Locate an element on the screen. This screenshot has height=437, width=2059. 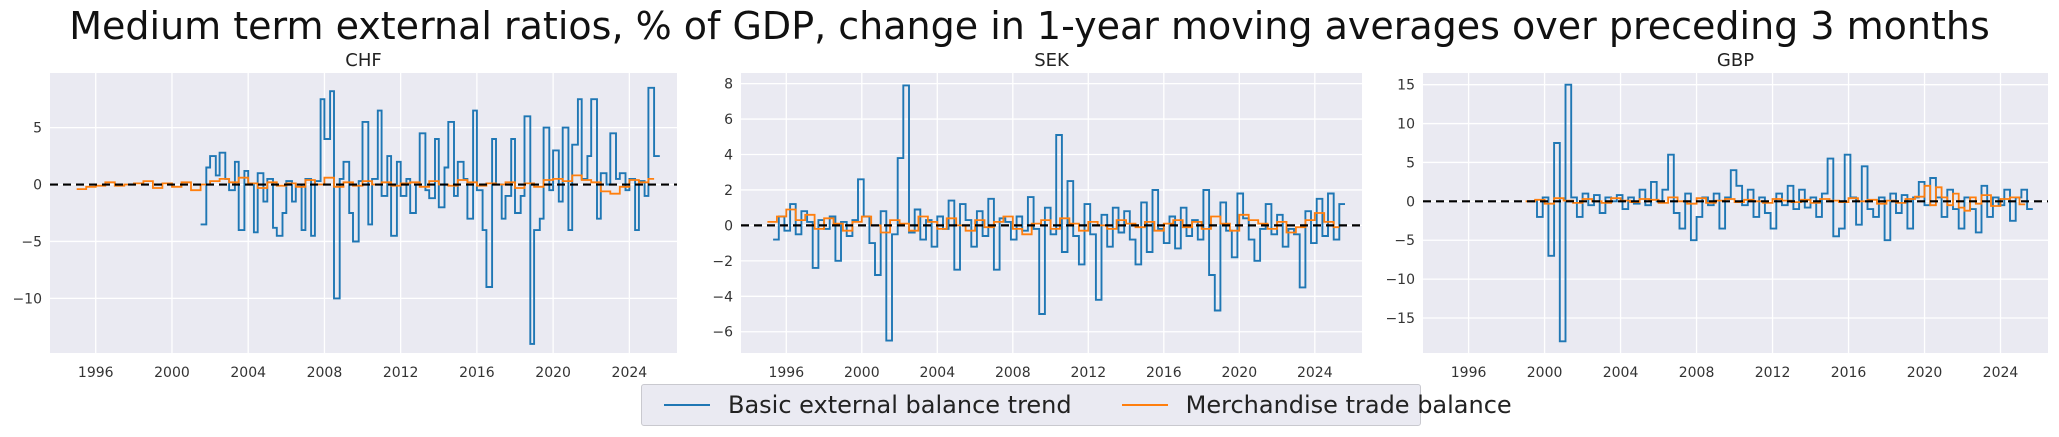
legend-item-basic-external-balance: Basic external balance trend is located at coordinates (868, 405).